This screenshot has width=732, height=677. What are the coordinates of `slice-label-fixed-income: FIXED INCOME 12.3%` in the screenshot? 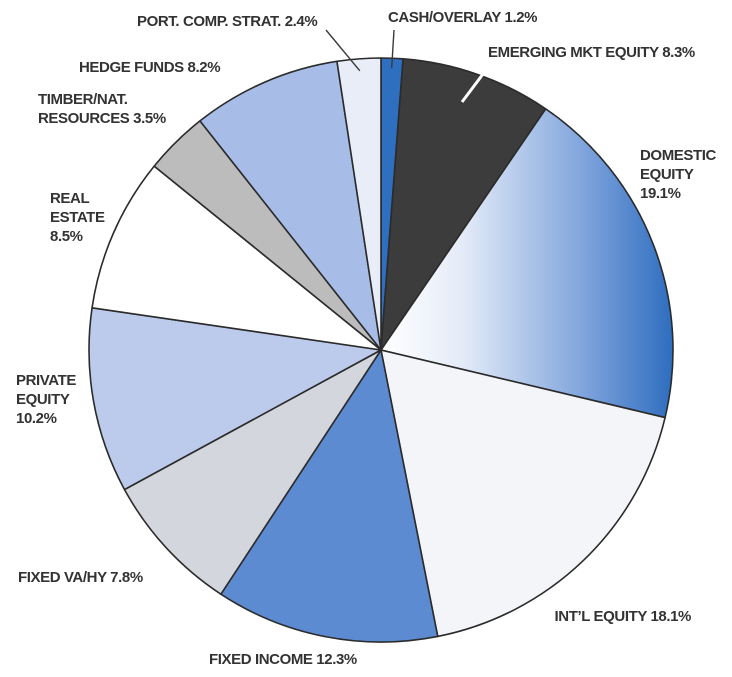 It's located at (283, 659).